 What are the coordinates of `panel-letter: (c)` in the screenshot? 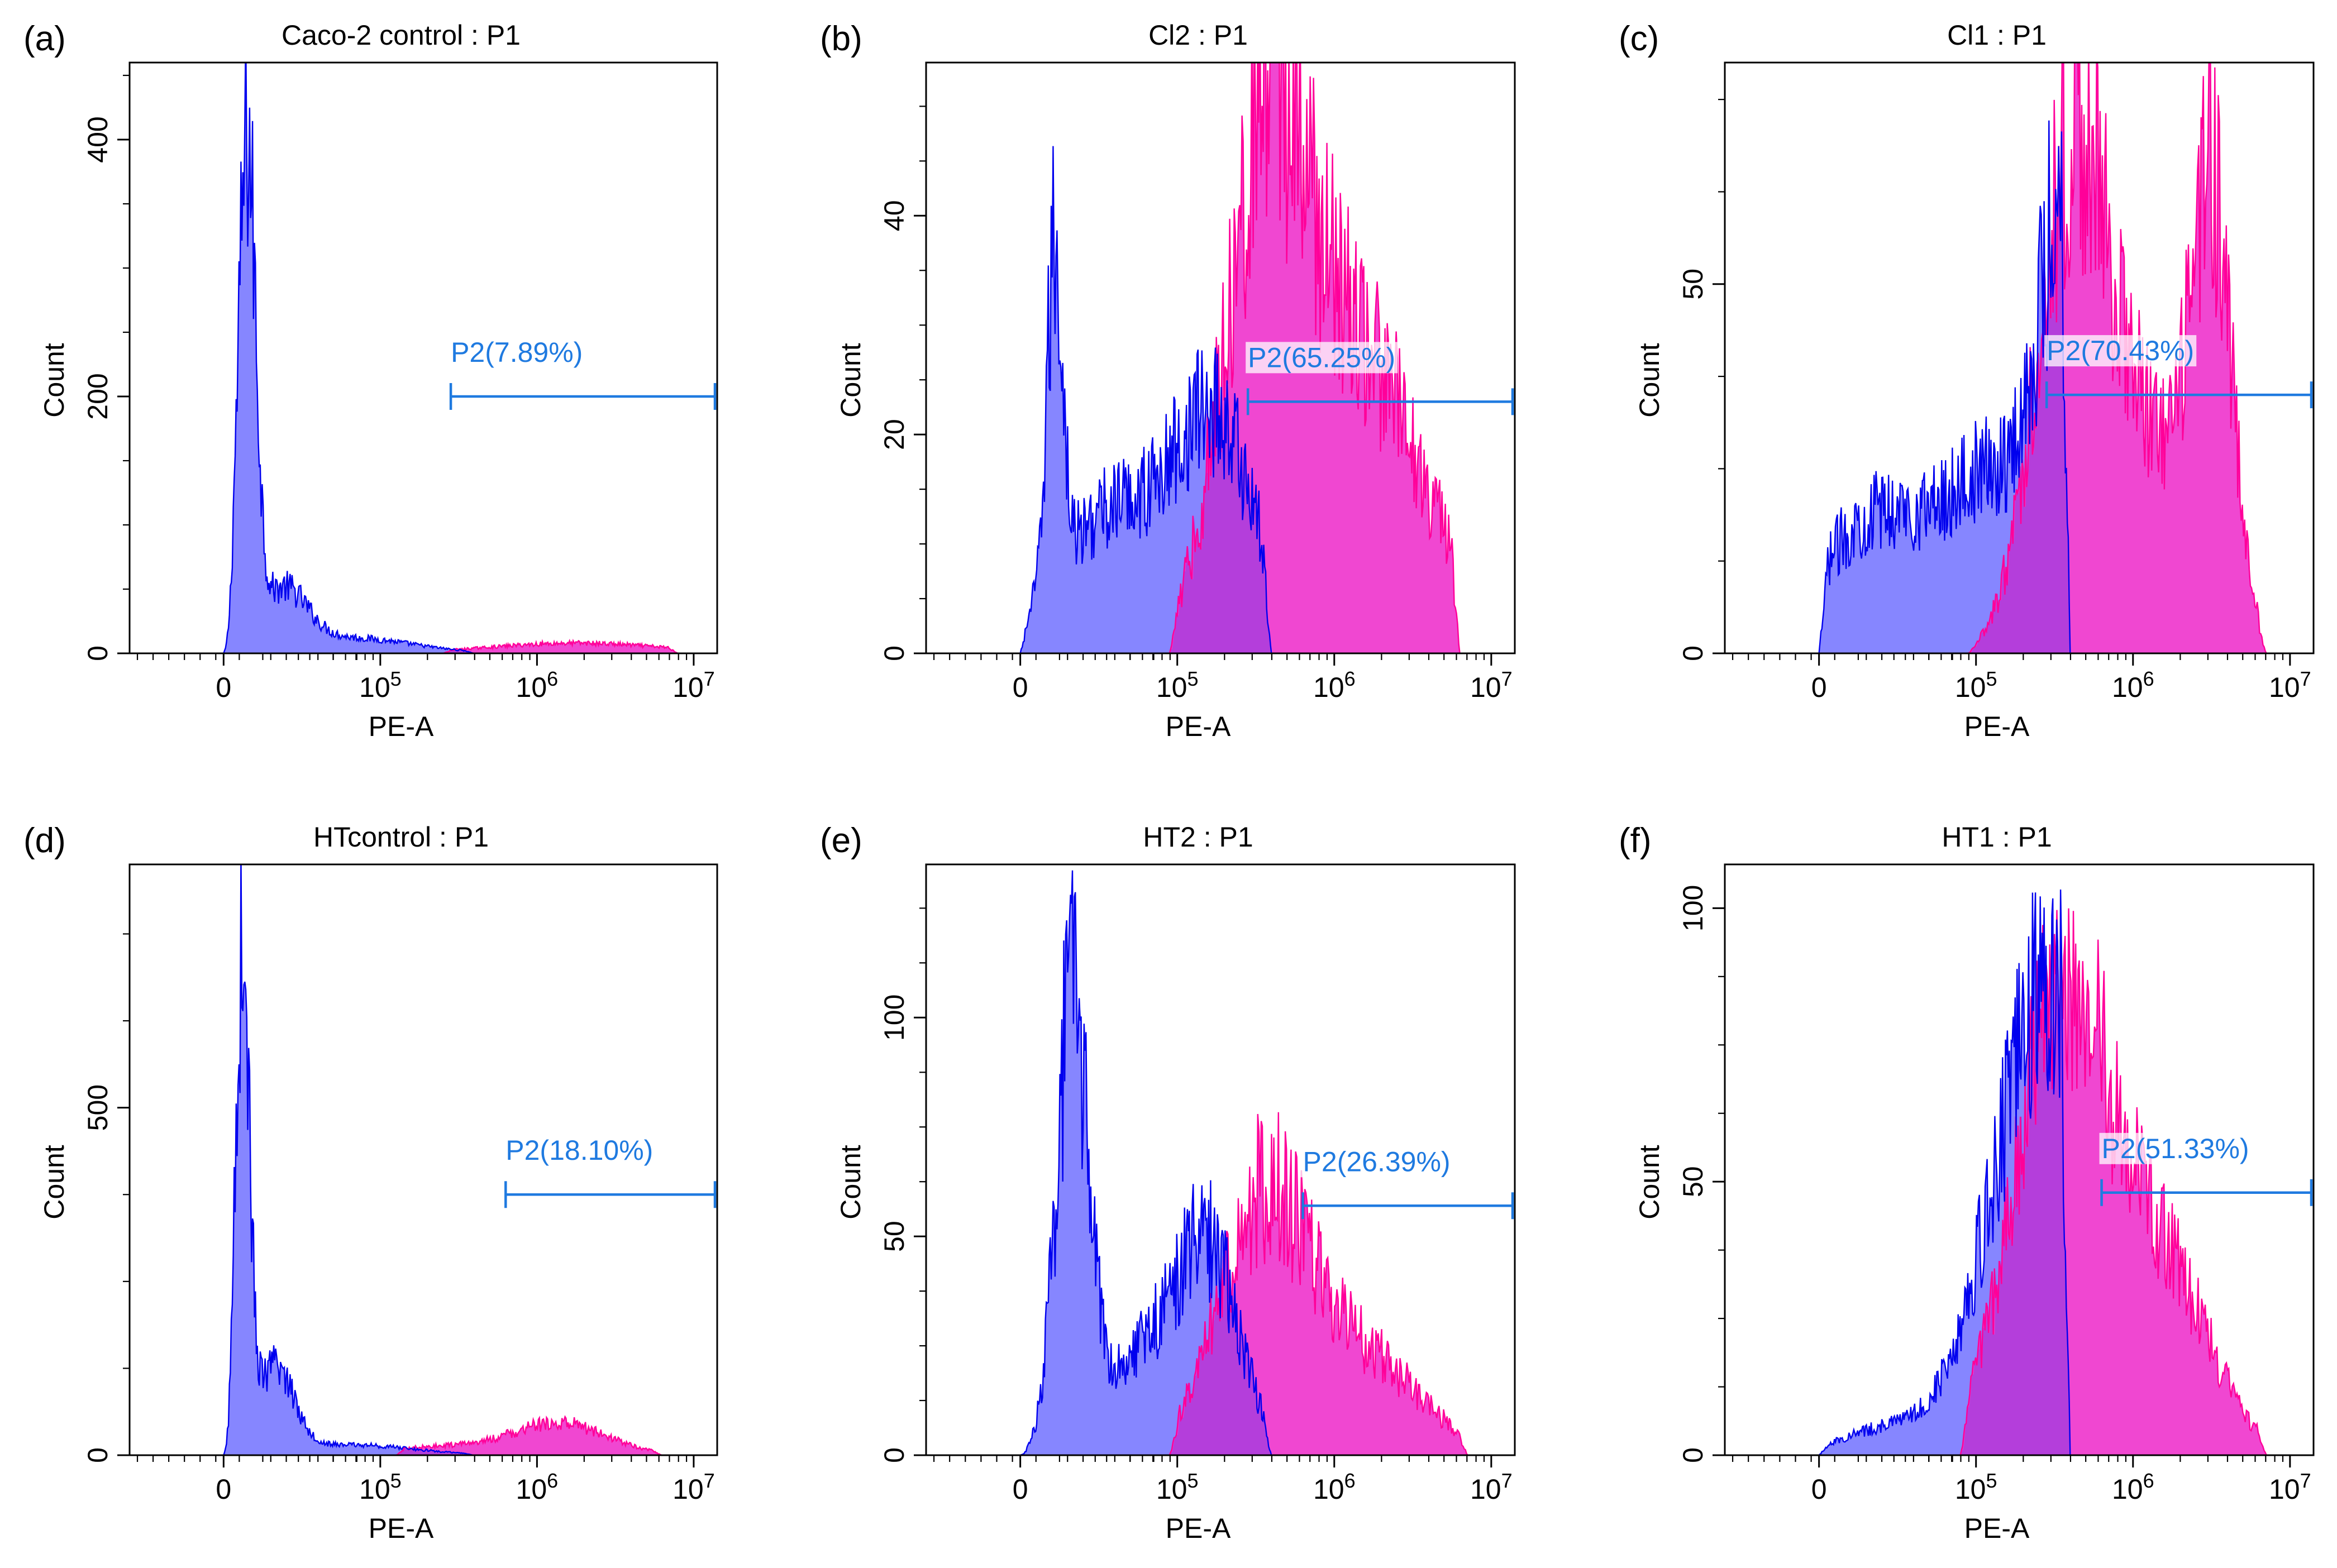 It's located at (1639, 39).